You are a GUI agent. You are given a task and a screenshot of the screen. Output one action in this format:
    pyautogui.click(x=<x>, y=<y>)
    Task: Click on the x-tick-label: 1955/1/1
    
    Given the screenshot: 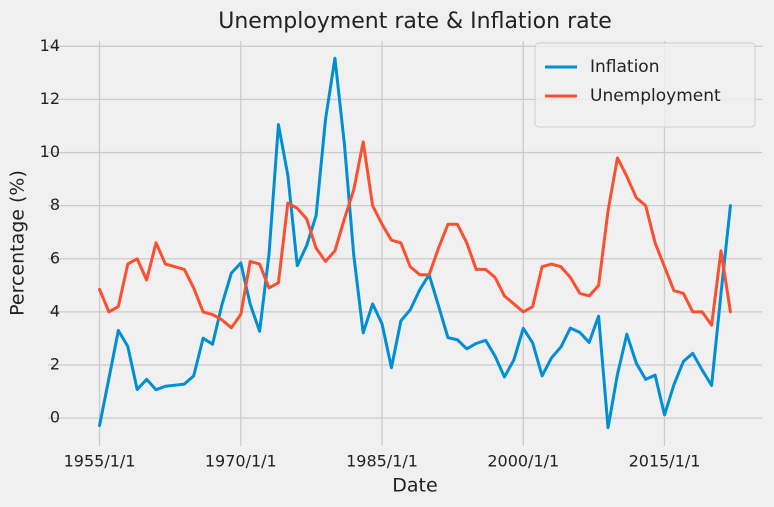 What is the action you would take?
    pyautogui.click(x=100, y=461)
    